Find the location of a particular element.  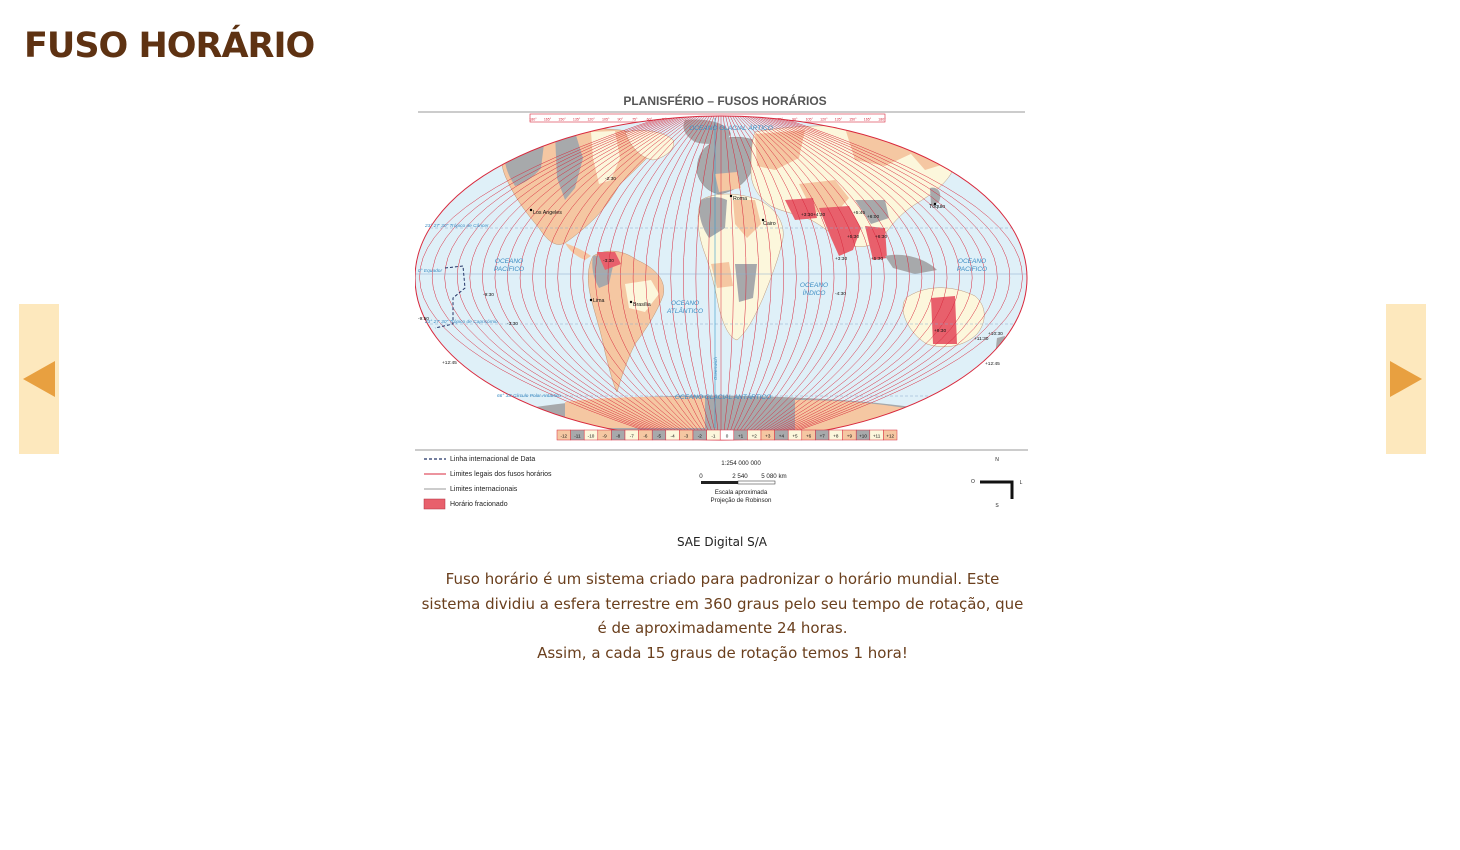

offset-label: -3:30 is located at coordinates (512, 324).